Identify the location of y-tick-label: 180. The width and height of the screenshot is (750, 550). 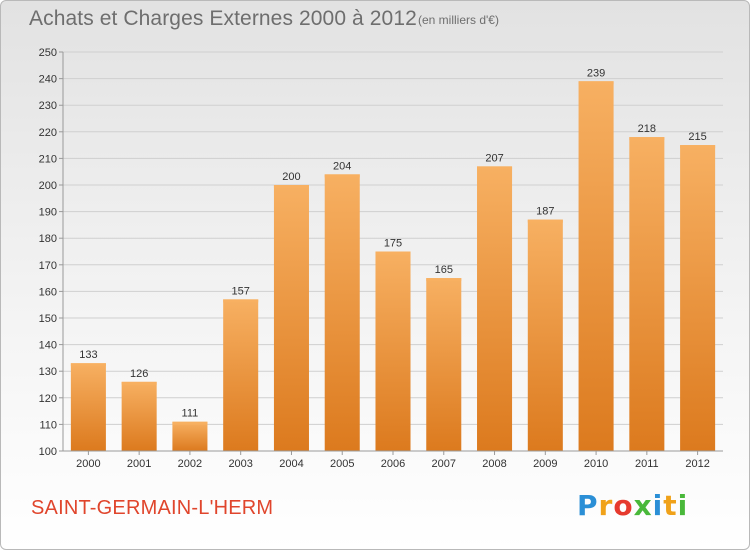
(48, 239).